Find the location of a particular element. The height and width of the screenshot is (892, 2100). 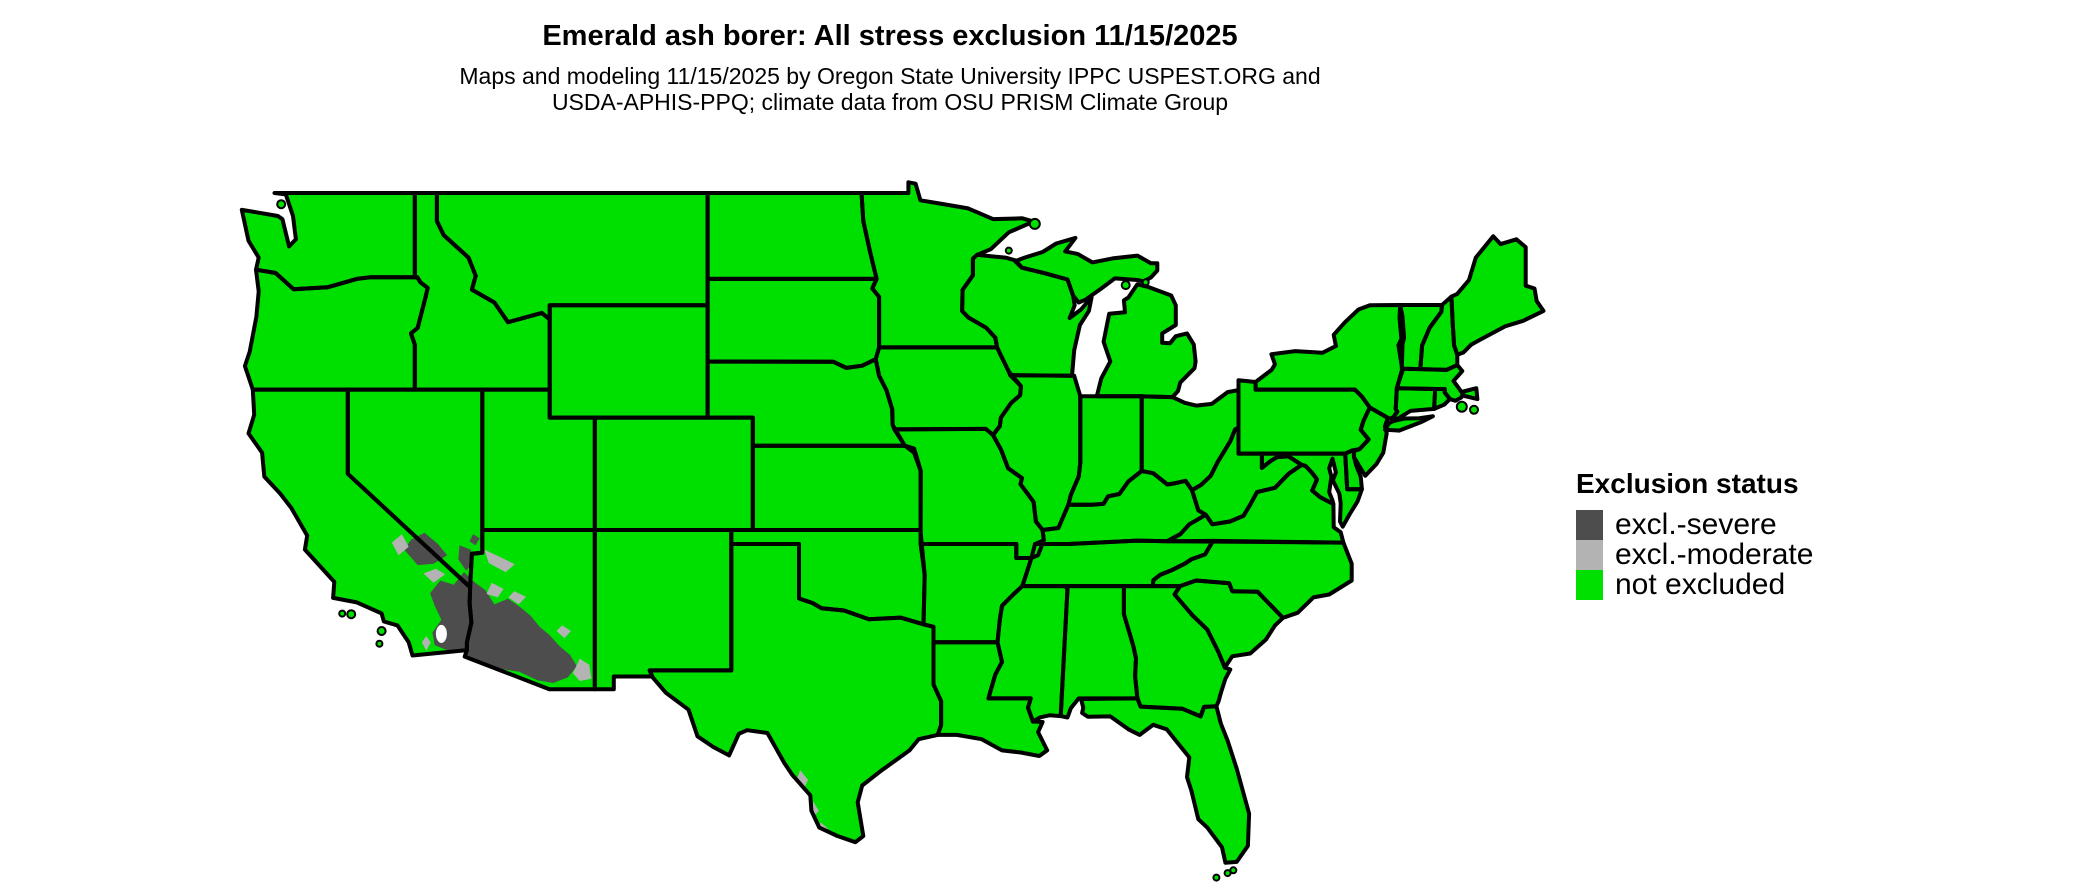

legend-title: Exclusion status is located at coordinates (1687, 483).